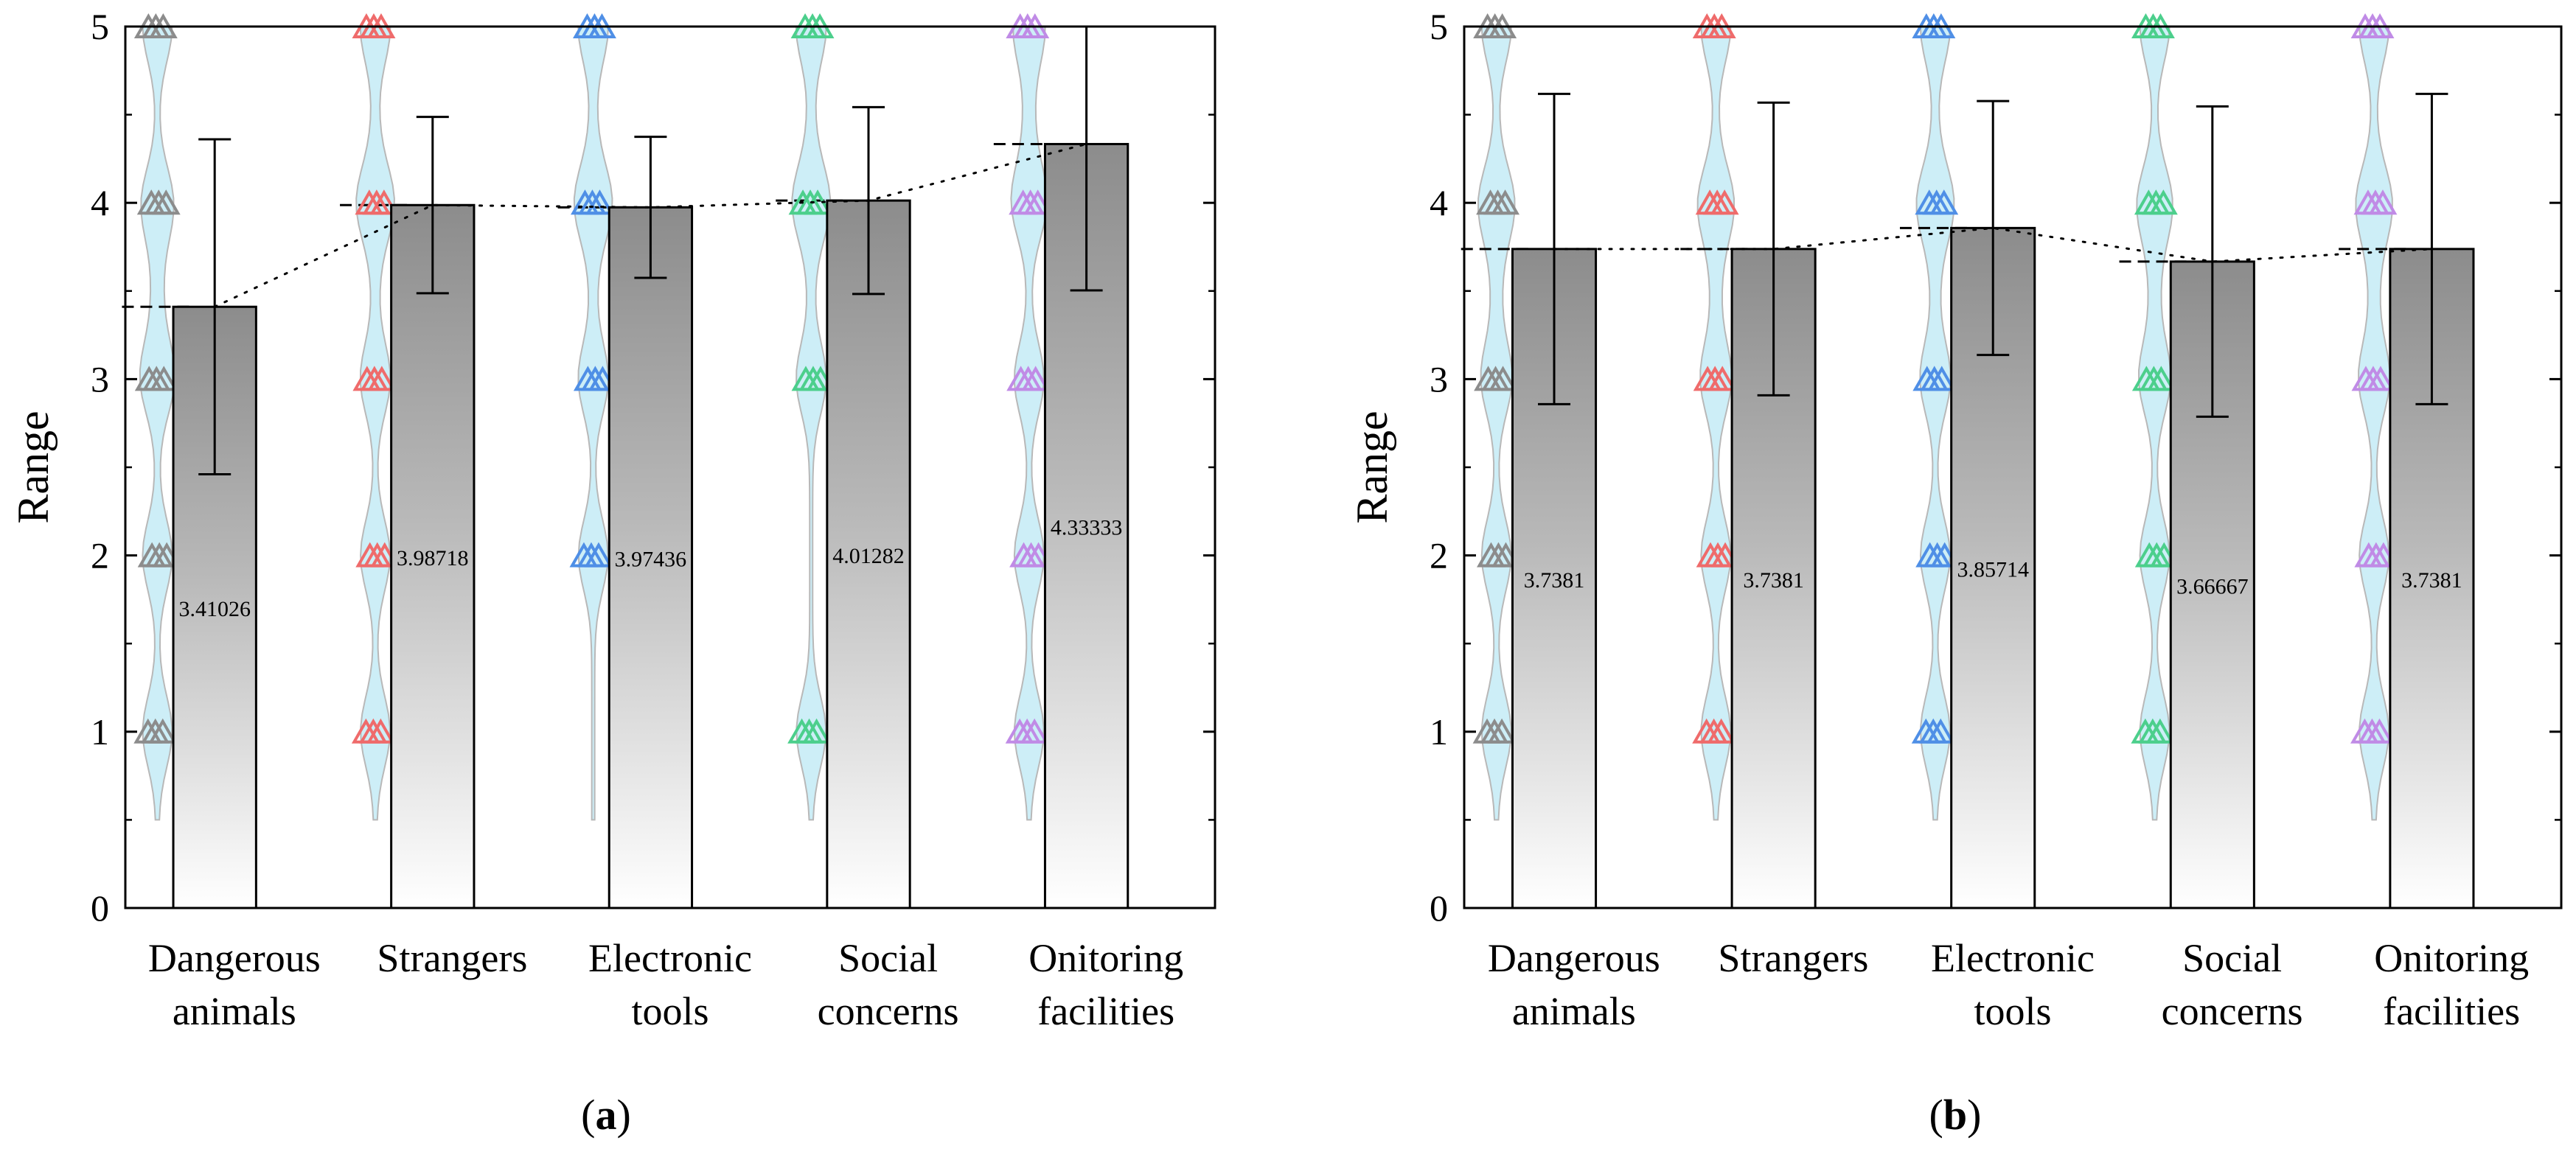  I want to click on caption-b-letter: b, so click(1955, 1115).